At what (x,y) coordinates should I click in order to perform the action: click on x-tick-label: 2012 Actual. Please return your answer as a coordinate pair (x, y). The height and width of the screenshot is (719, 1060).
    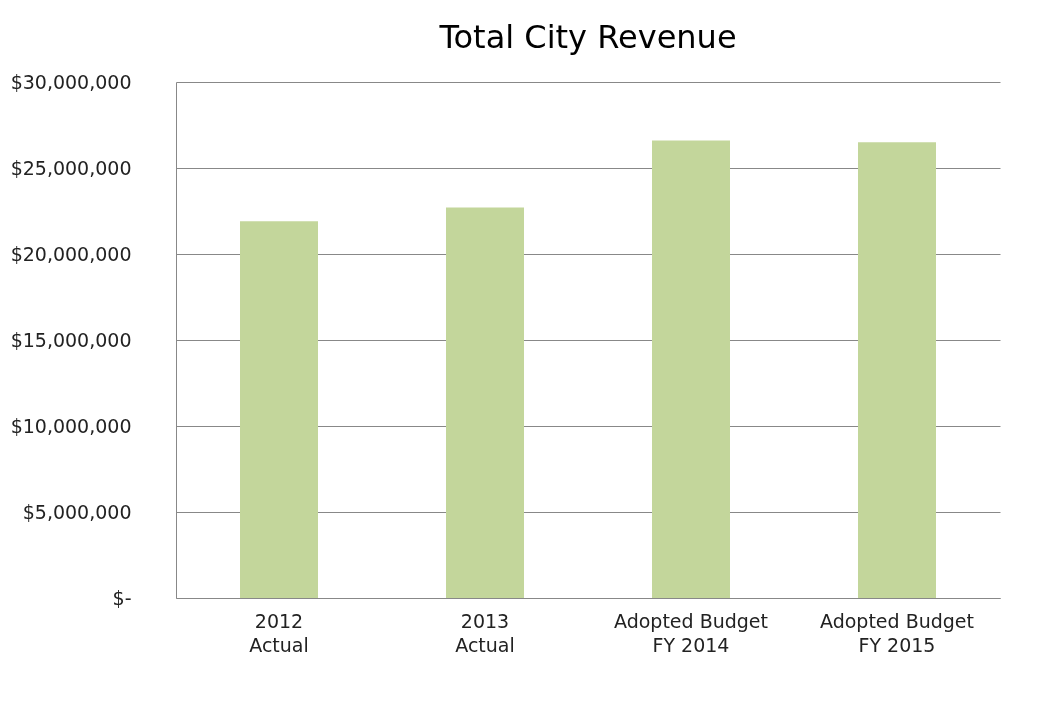
    Looking at the image, I should click on (279, 632).